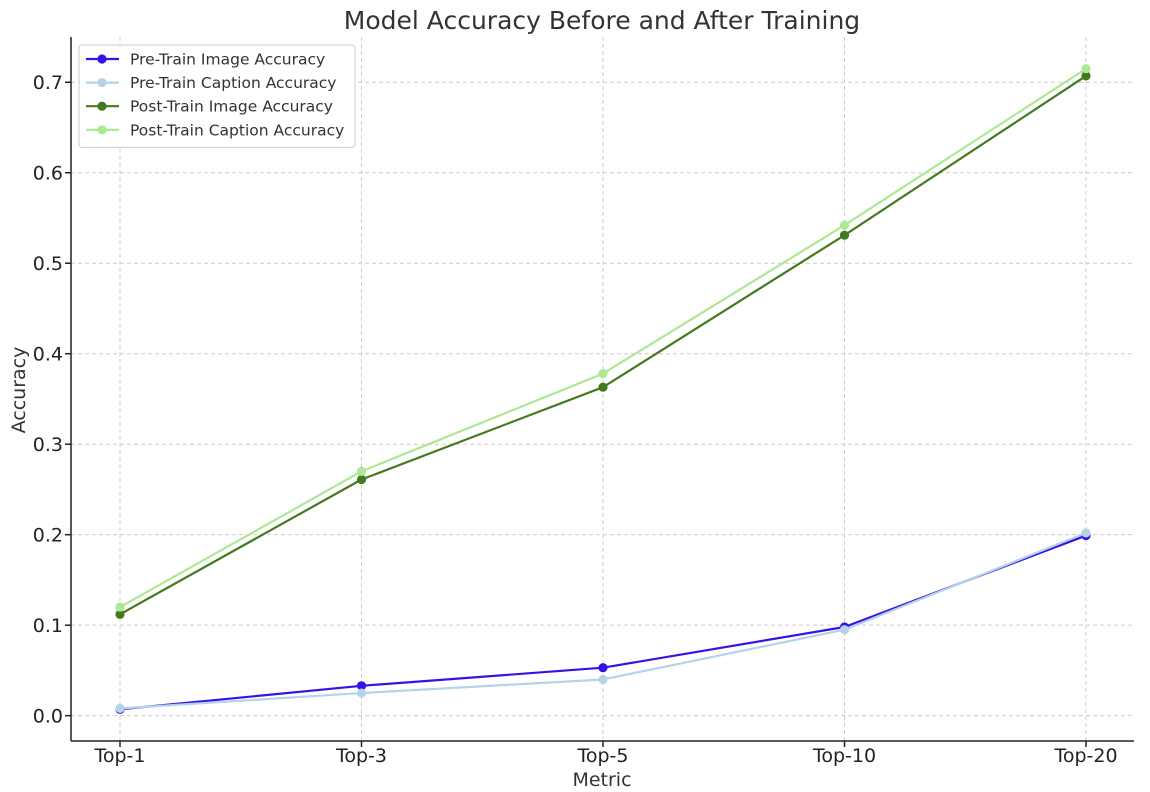  I want to click on x-tick-label: Top-20, so click(1085, 756).